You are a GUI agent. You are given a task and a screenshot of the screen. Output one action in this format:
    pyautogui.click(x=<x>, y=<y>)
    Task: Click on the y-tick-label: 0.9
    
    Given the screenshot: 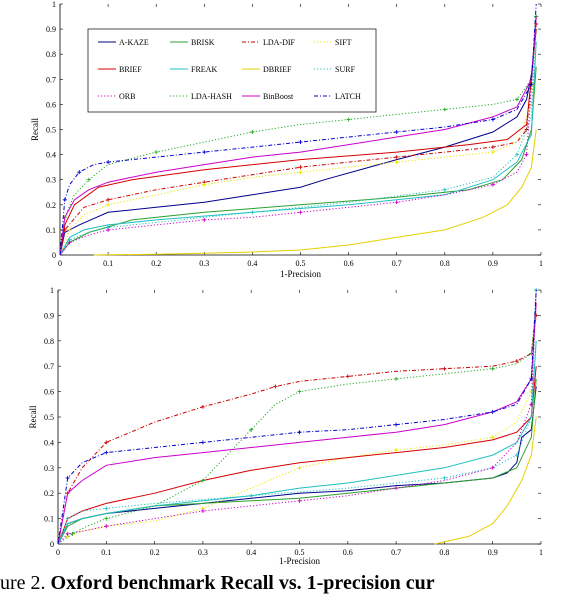 What is the action you would take?
    pyautogui.click(x=51, y=29)
    